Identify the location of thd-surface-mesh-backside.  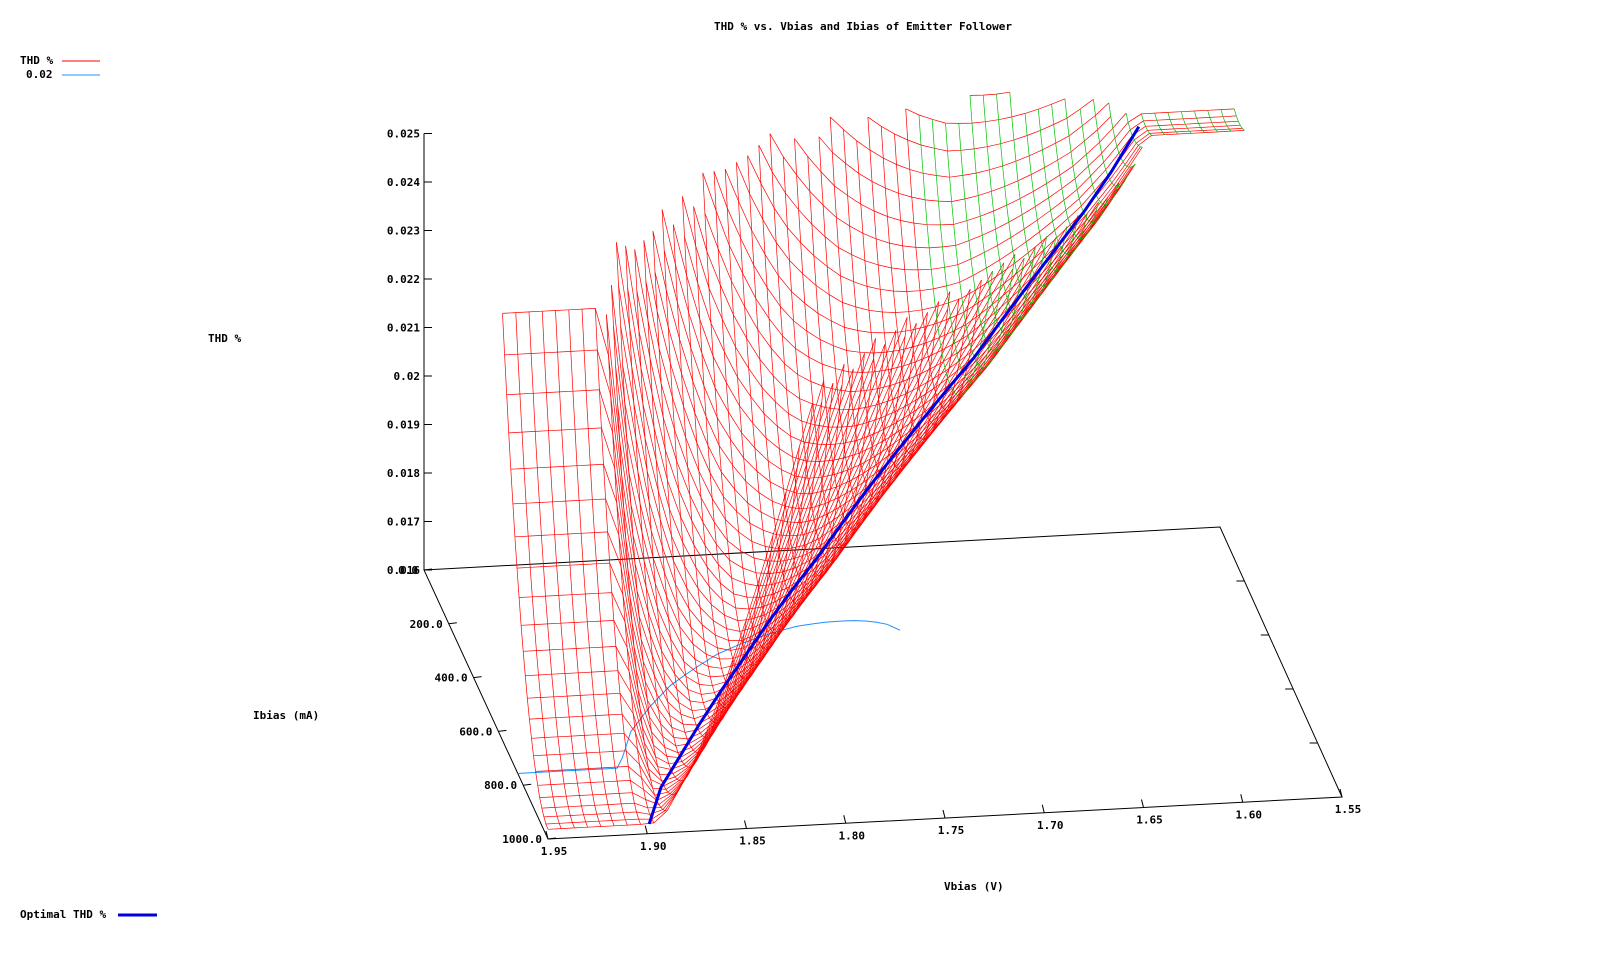
(1081, 244).